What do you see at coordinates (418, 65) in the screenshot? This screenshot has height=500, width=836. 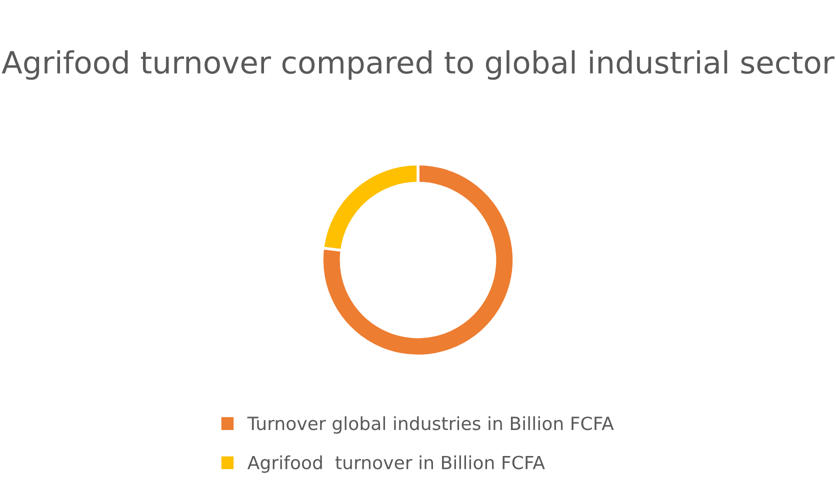 I see `chart-title: Agrifood turnover compared to global industrial sector` at bounding box center [418, 65].